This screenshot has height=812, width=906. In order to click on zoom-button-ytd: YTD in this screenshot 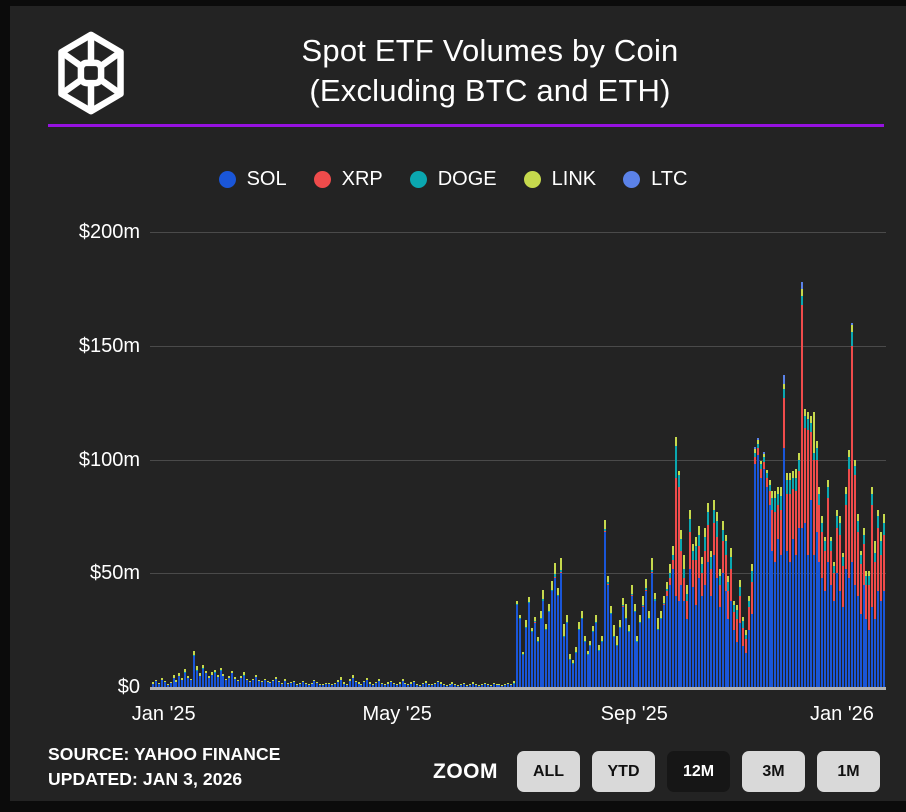, I will do `click(623, 771)`.